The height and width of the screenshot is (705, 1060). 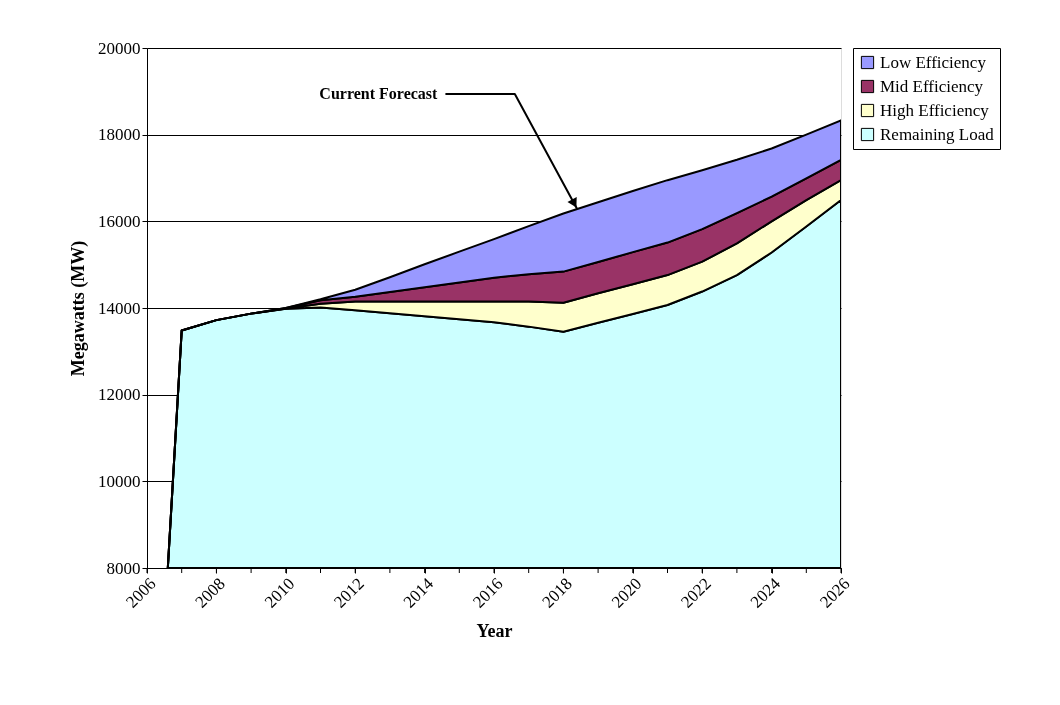 I want to click on y-tick-label: 16000, so click(x=119, y=221).